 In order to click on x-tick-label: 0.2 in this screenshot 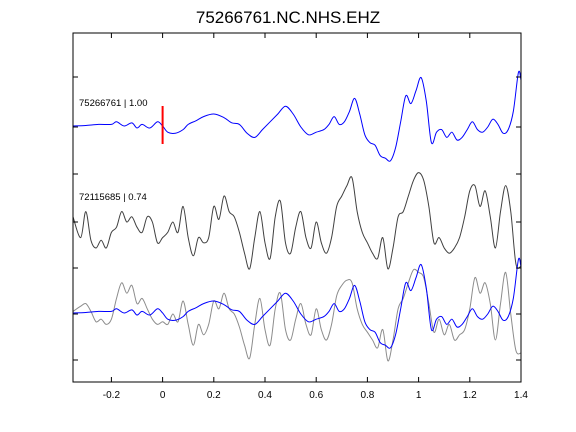, I will do `click(214, 395)`.